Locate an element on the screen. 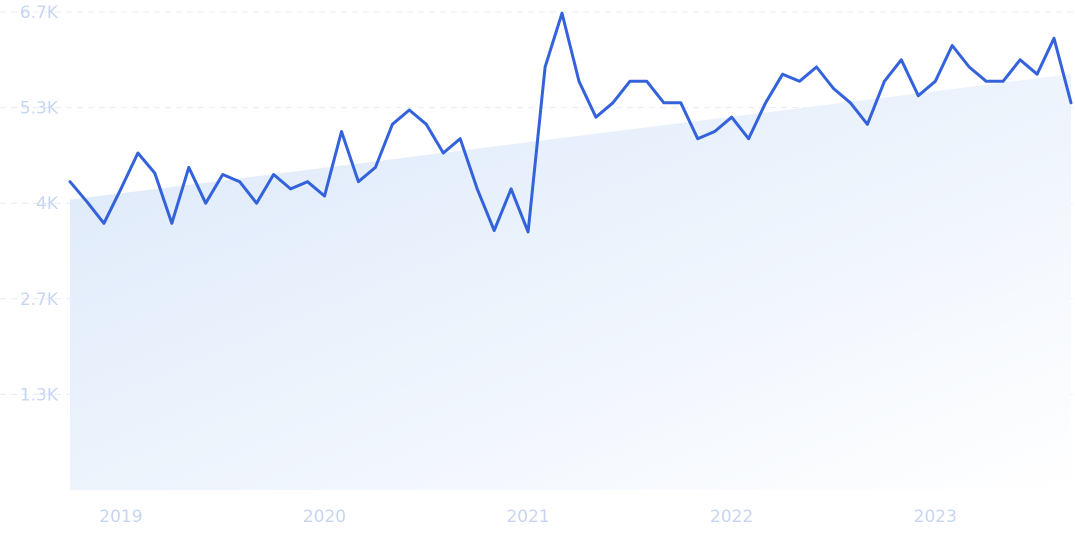 Image resolution: width=1075 pixels, height=537 pixels. x-tick-label: 2021 is located at coordinates (527, 517).